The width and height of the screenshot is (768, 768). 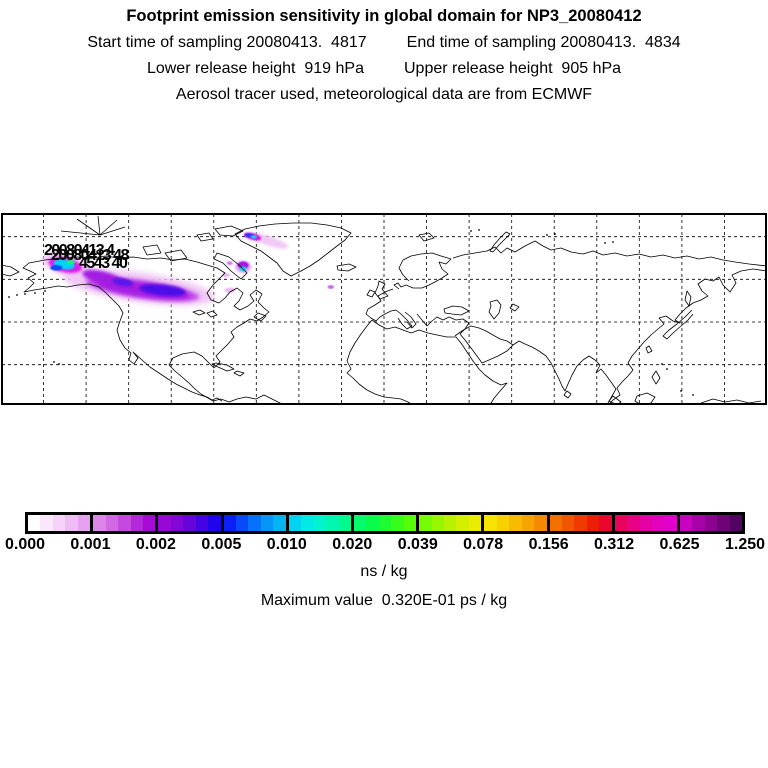 I want to click on colorbar-tick: 0.625, so click(x=679, y=544).